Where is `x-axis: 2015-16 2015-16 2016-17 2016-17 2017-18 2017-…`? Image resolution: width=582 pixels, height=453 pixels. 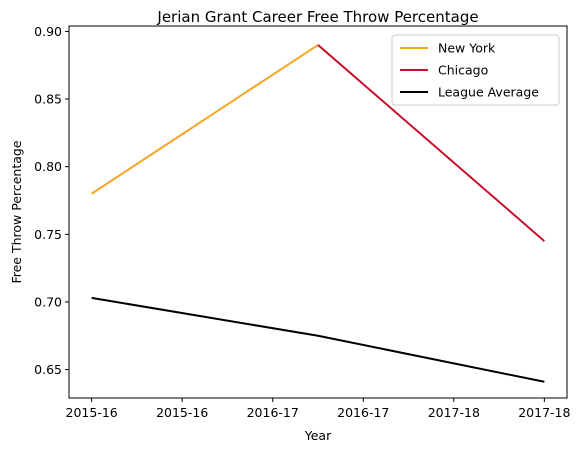 x-axis: 2015-16 2015-16 2016-17 2016-17 2017-18 2017-… is located at coordinates (318, 409).